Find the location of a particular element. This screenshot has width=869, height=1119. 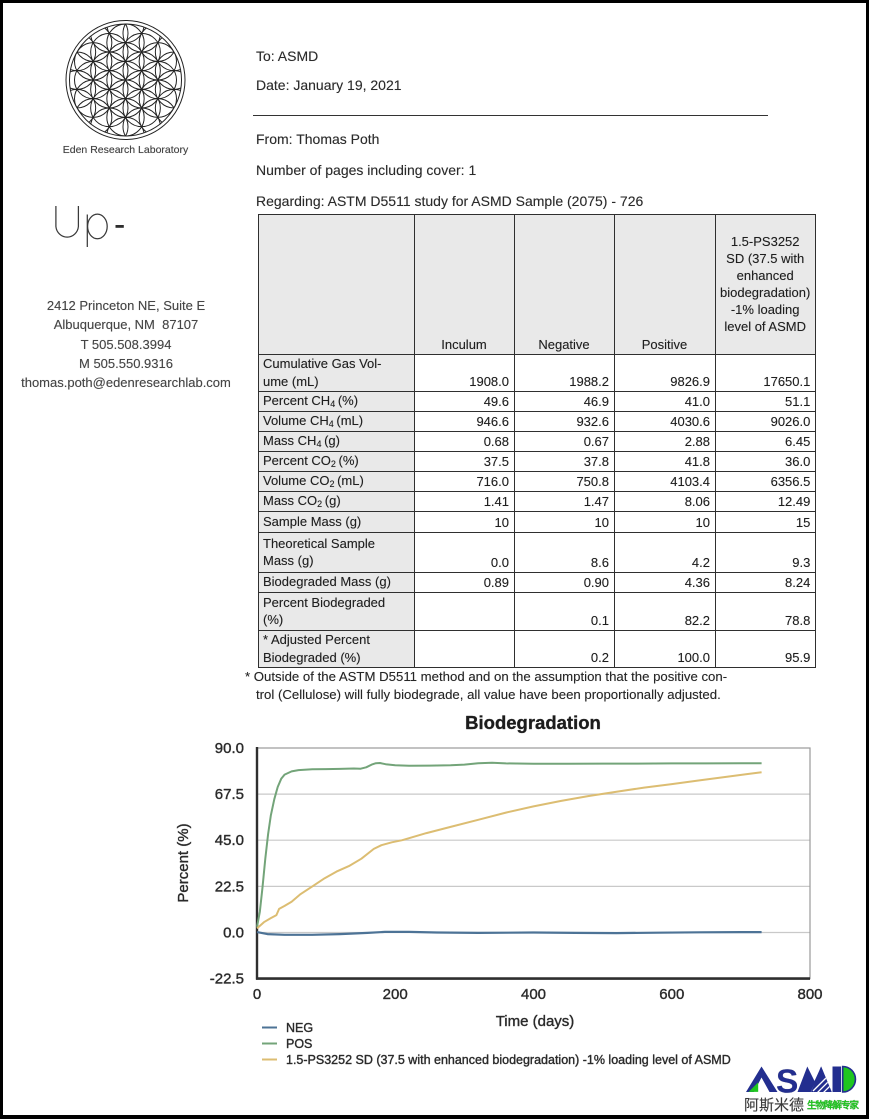

svg-text: -22.5 is located at coordinates (227, 979).